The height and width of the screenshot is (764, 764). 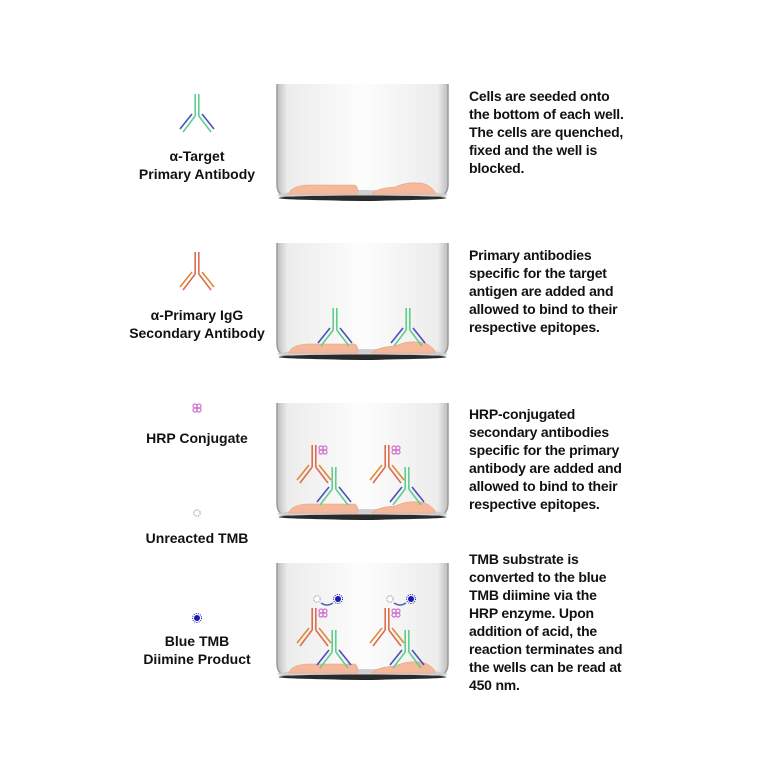 What do you see at coordinates (197, 538) in the screenshot?
I see `unreacted-tmb-label: Unreacted TMB` at bounding box center [197, 538].